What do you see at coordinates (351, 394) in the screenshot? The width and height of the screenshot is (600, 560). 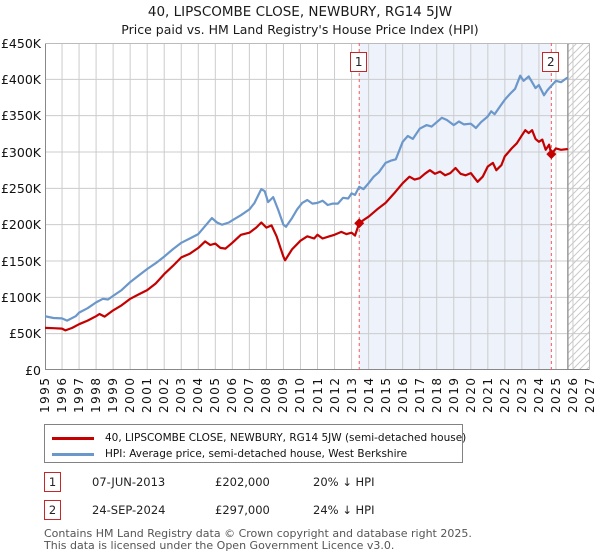 I see `x-tick-label: 2013` at bounding box center [351, 394].